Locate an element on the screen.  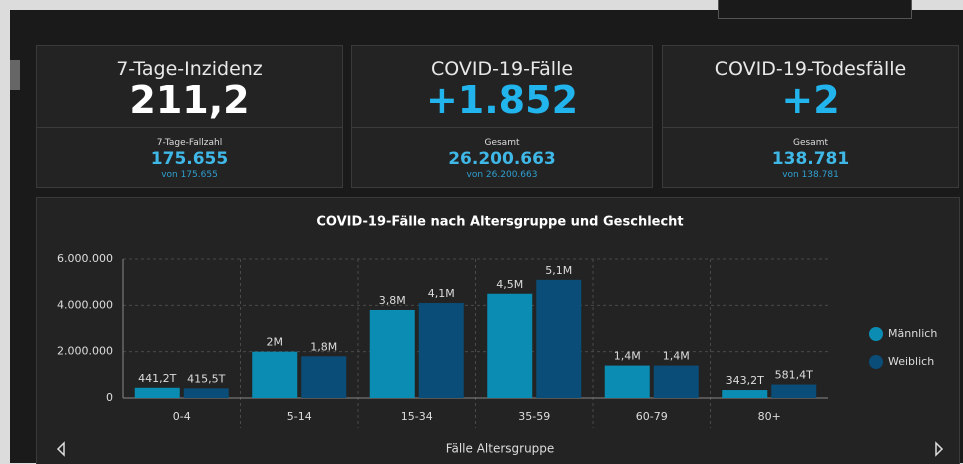
value-label: 581,4T is located at coordinates (794, 375).